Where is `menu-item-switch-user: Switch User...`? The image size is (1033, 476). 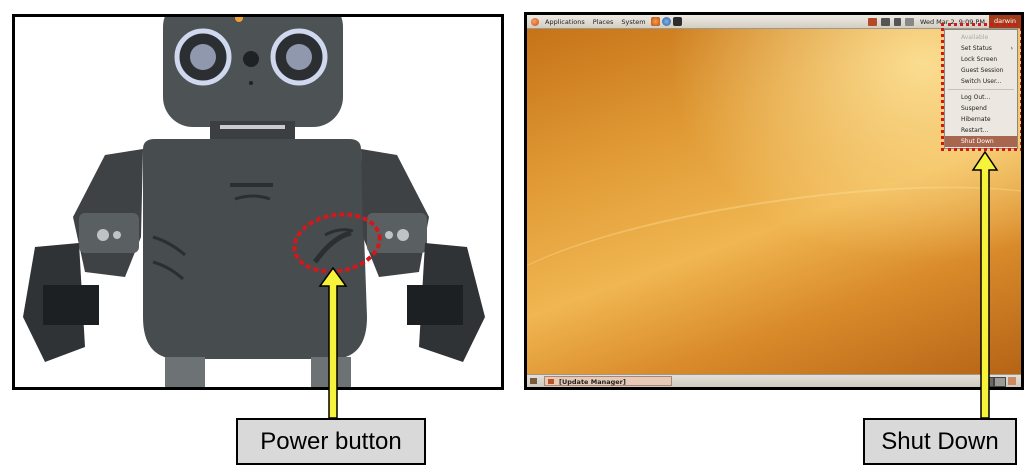 menu-item-switch-user: Switch User... is located at coordinates (981, 81).